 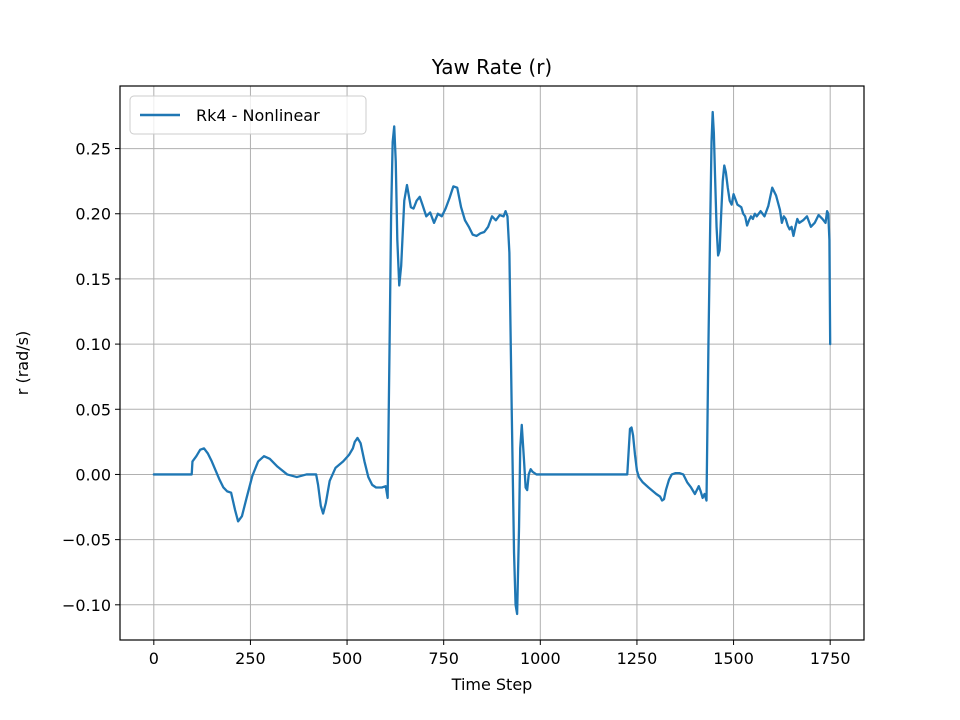 What do you see at coordinates (491, 67) in the screenshot?
I see `chart-title: Yaw Rate (r)` at bounding box center [491, 67].